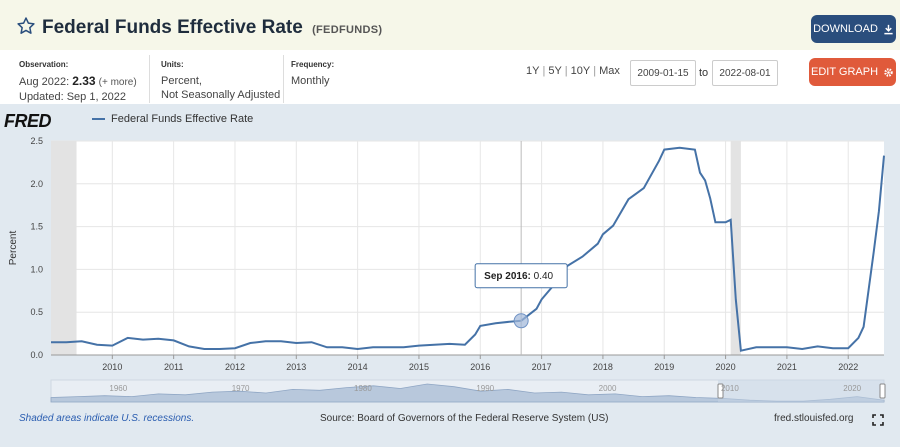  Describe the element at coordinates (888, 29) in the screenshot. I see `download-icon` at that location.